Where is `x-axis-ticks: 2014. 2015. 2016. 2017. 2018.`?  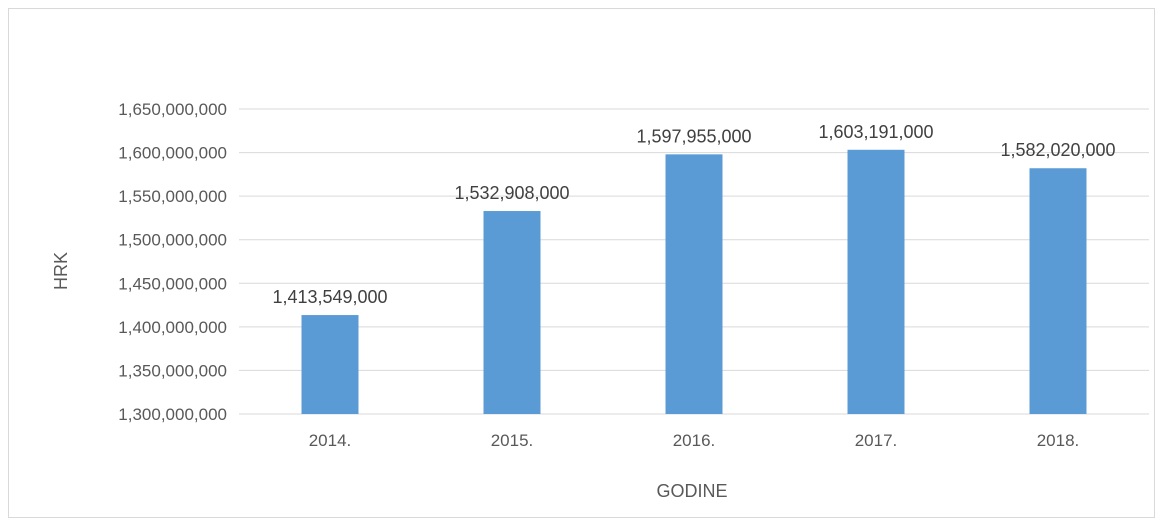
x-axis-ticks: 2014. 2015. 2016. 2017. 2018. is located at coordinates (694, 440).